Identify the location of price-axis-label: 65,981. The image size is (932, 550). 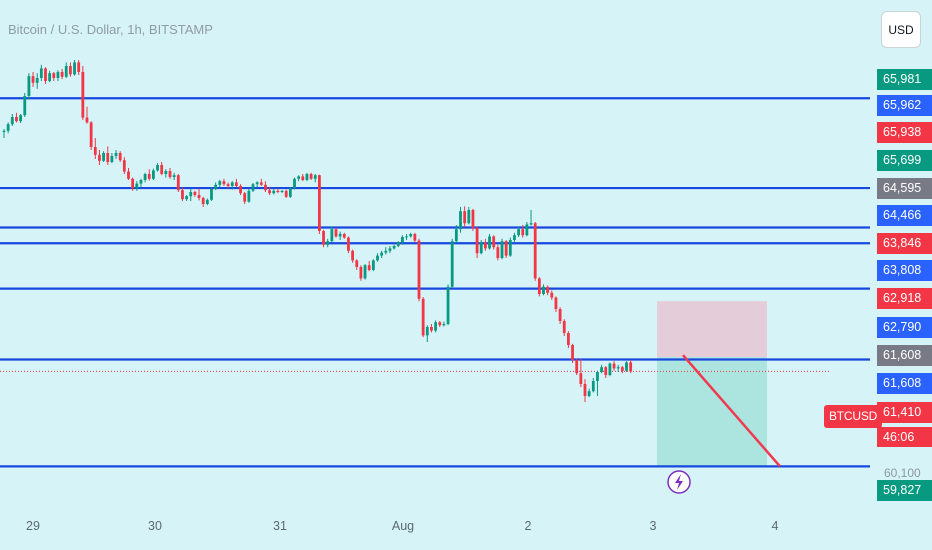
(904, 79).